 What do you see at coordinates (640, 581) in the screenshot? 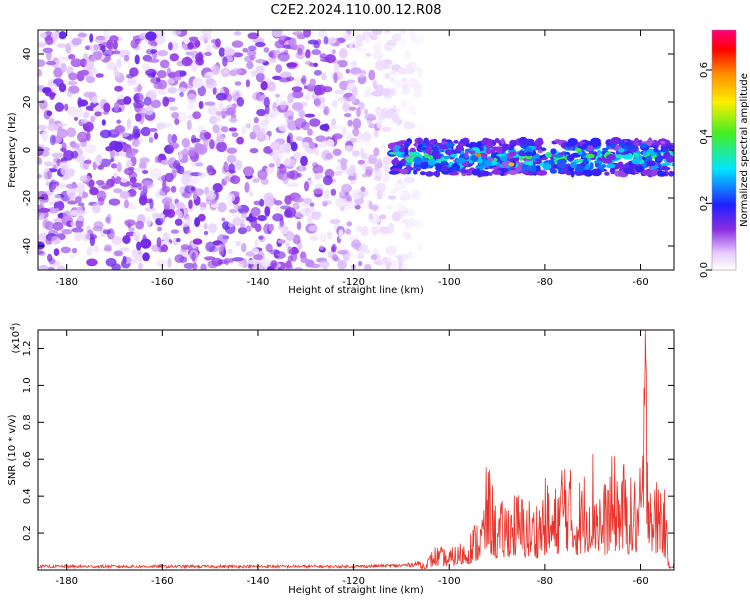
I see `snr-x-tick-label: -60` at bounding box center [640, 581].